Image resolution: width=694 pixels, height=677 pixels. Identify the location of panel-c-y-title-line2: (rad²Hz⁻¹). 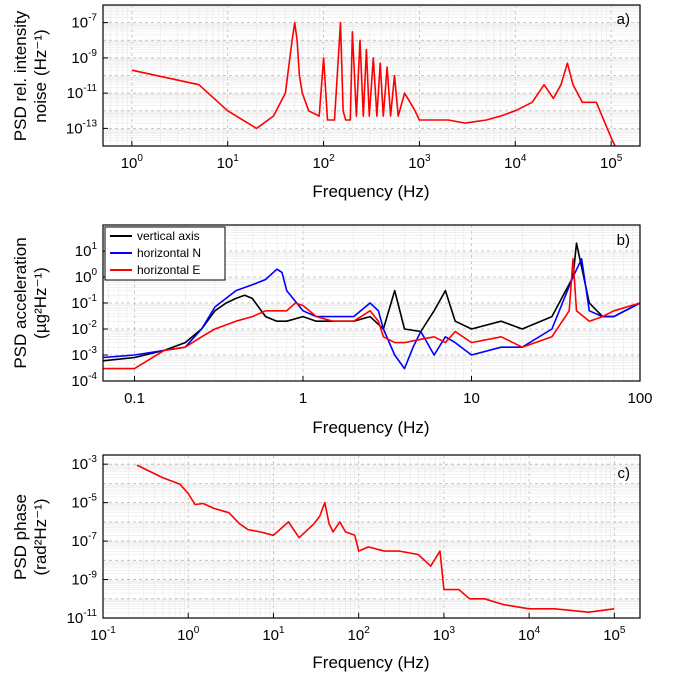
(40, 537).